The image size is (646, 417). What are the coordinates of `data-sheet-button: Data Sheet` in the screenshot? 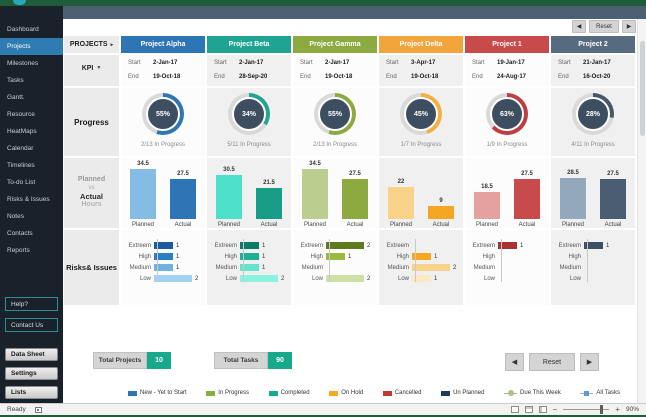 It's located at (31, 354).